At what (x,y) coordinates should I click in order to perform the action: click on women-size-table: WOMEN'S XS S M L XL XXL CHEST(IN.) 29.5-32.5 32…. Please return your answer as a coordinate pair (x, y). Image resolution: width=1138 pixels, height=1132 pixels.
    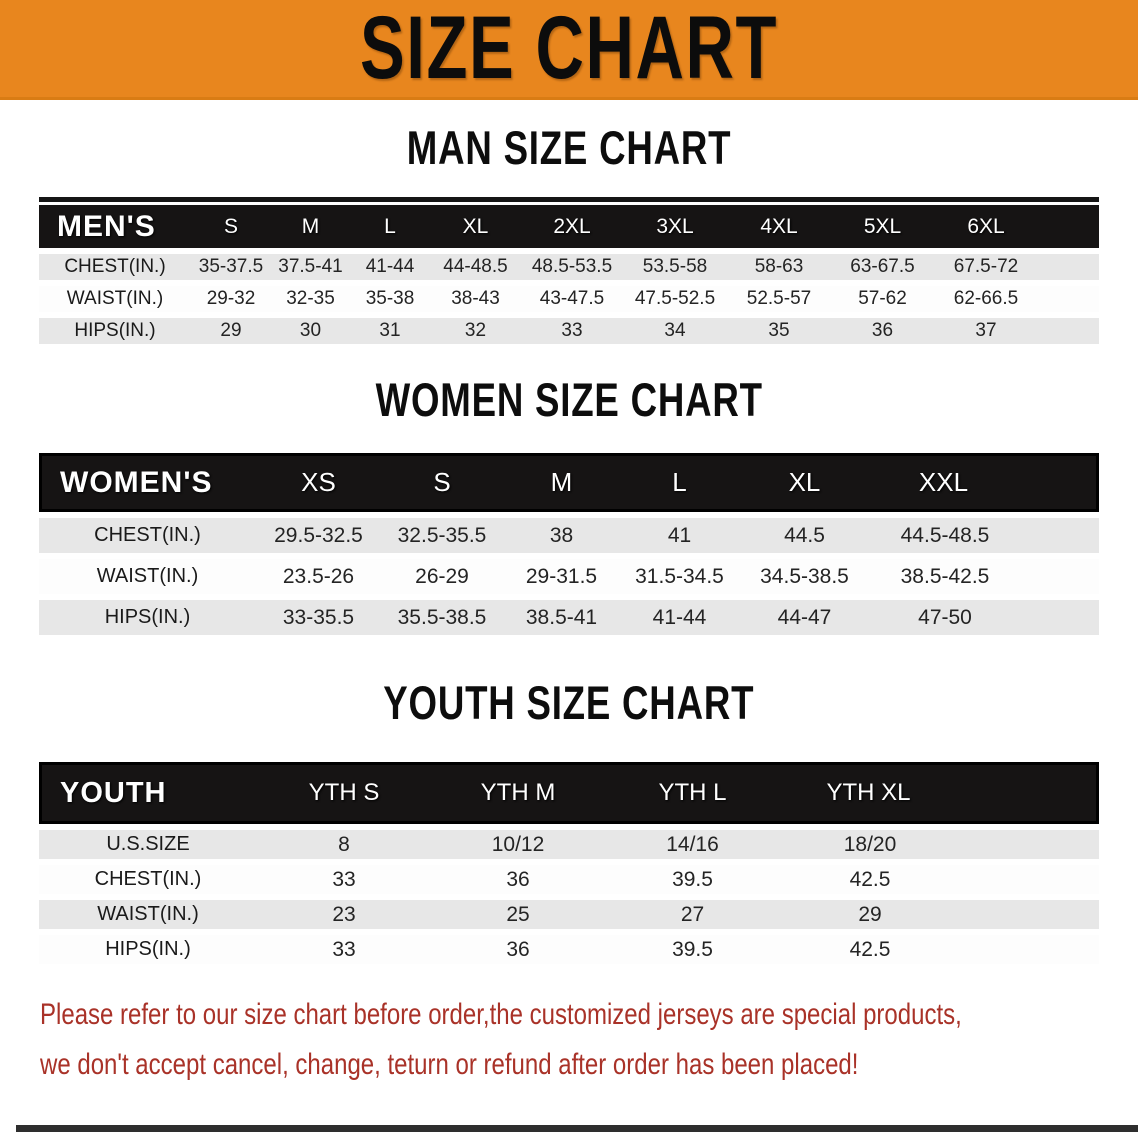
    Looking at the image, I should click on (569, 544).